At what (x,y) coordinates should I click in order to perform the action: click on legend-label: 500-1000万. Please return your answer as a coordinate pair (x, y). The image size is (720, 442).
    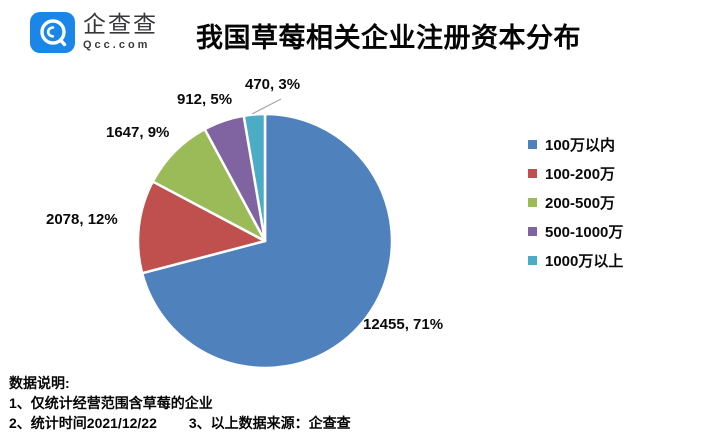
    Looking at the image, I should click on (584, 232).